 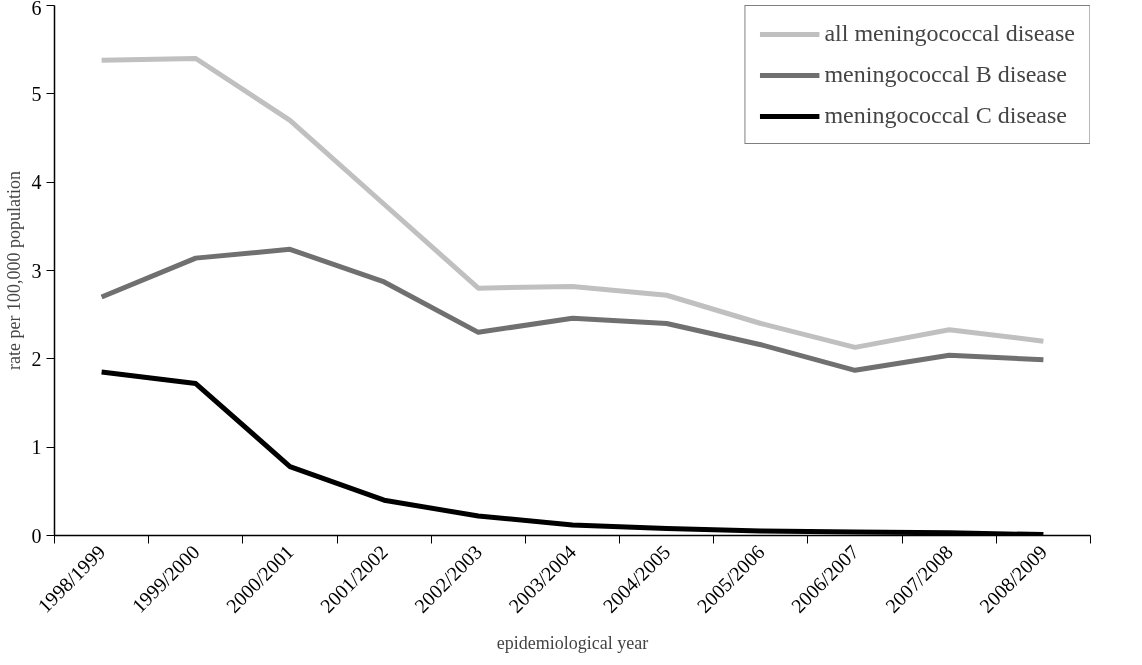 What do you see at coordinates (572, 642) in the screenshot?
I see `x-axis-title: epidemiological year` at bounding box center [572, 642].